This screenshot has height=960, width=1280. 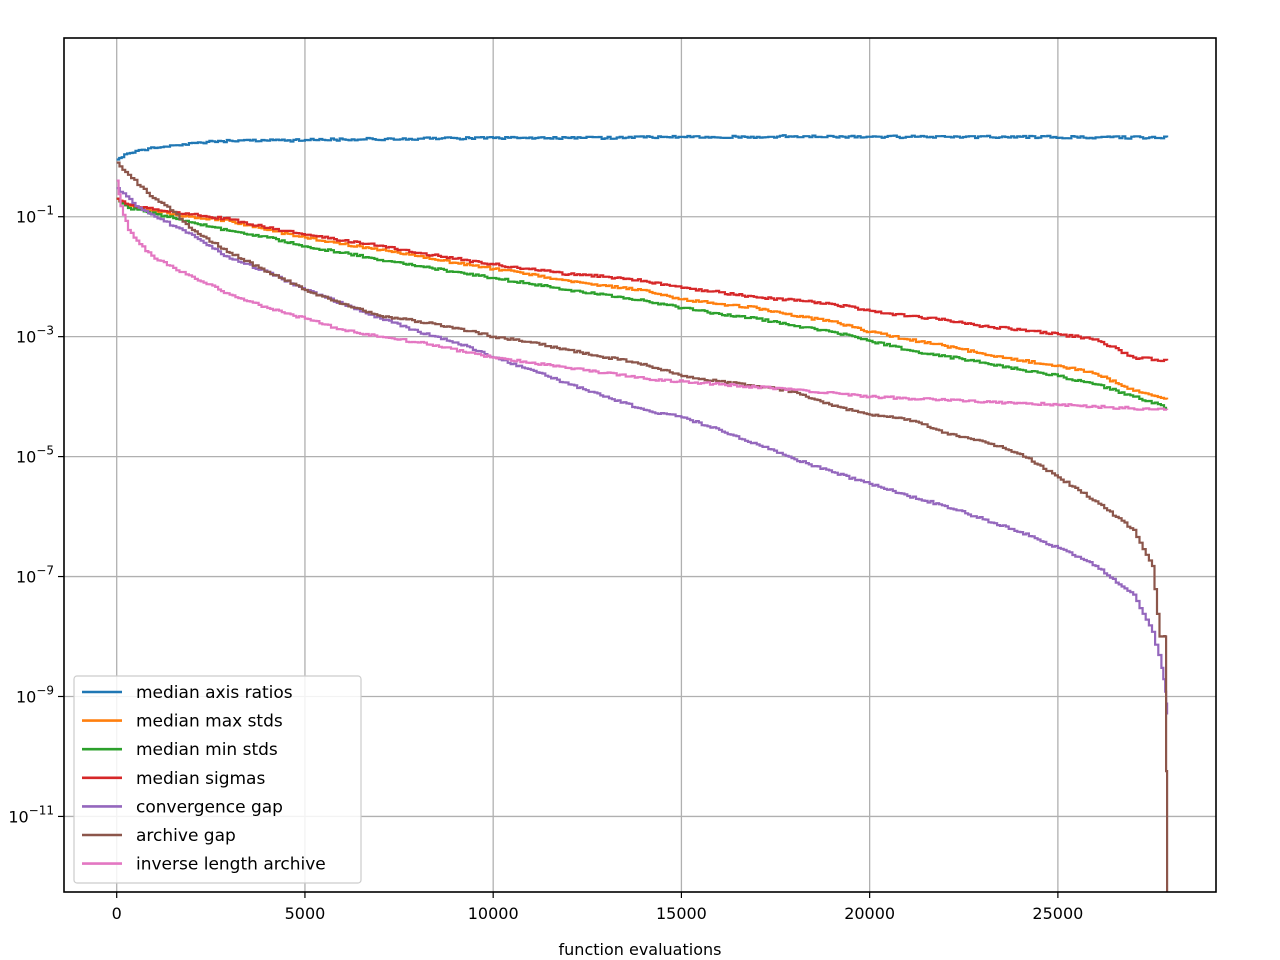 What do you see at coordinates (41, 810) in the screenshot?
I see `y-tick-exponent: −11` at bounding box center [41, 810].